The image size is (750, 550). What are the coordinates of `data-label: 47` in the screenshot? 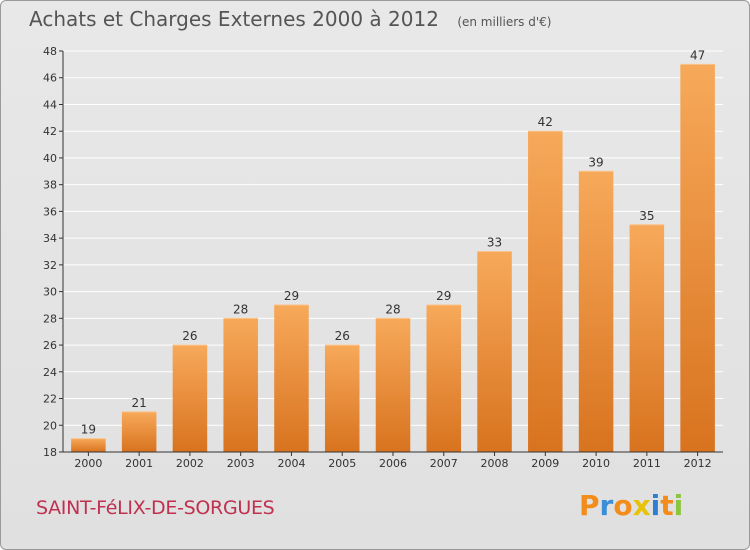 It's located at (697, 55).